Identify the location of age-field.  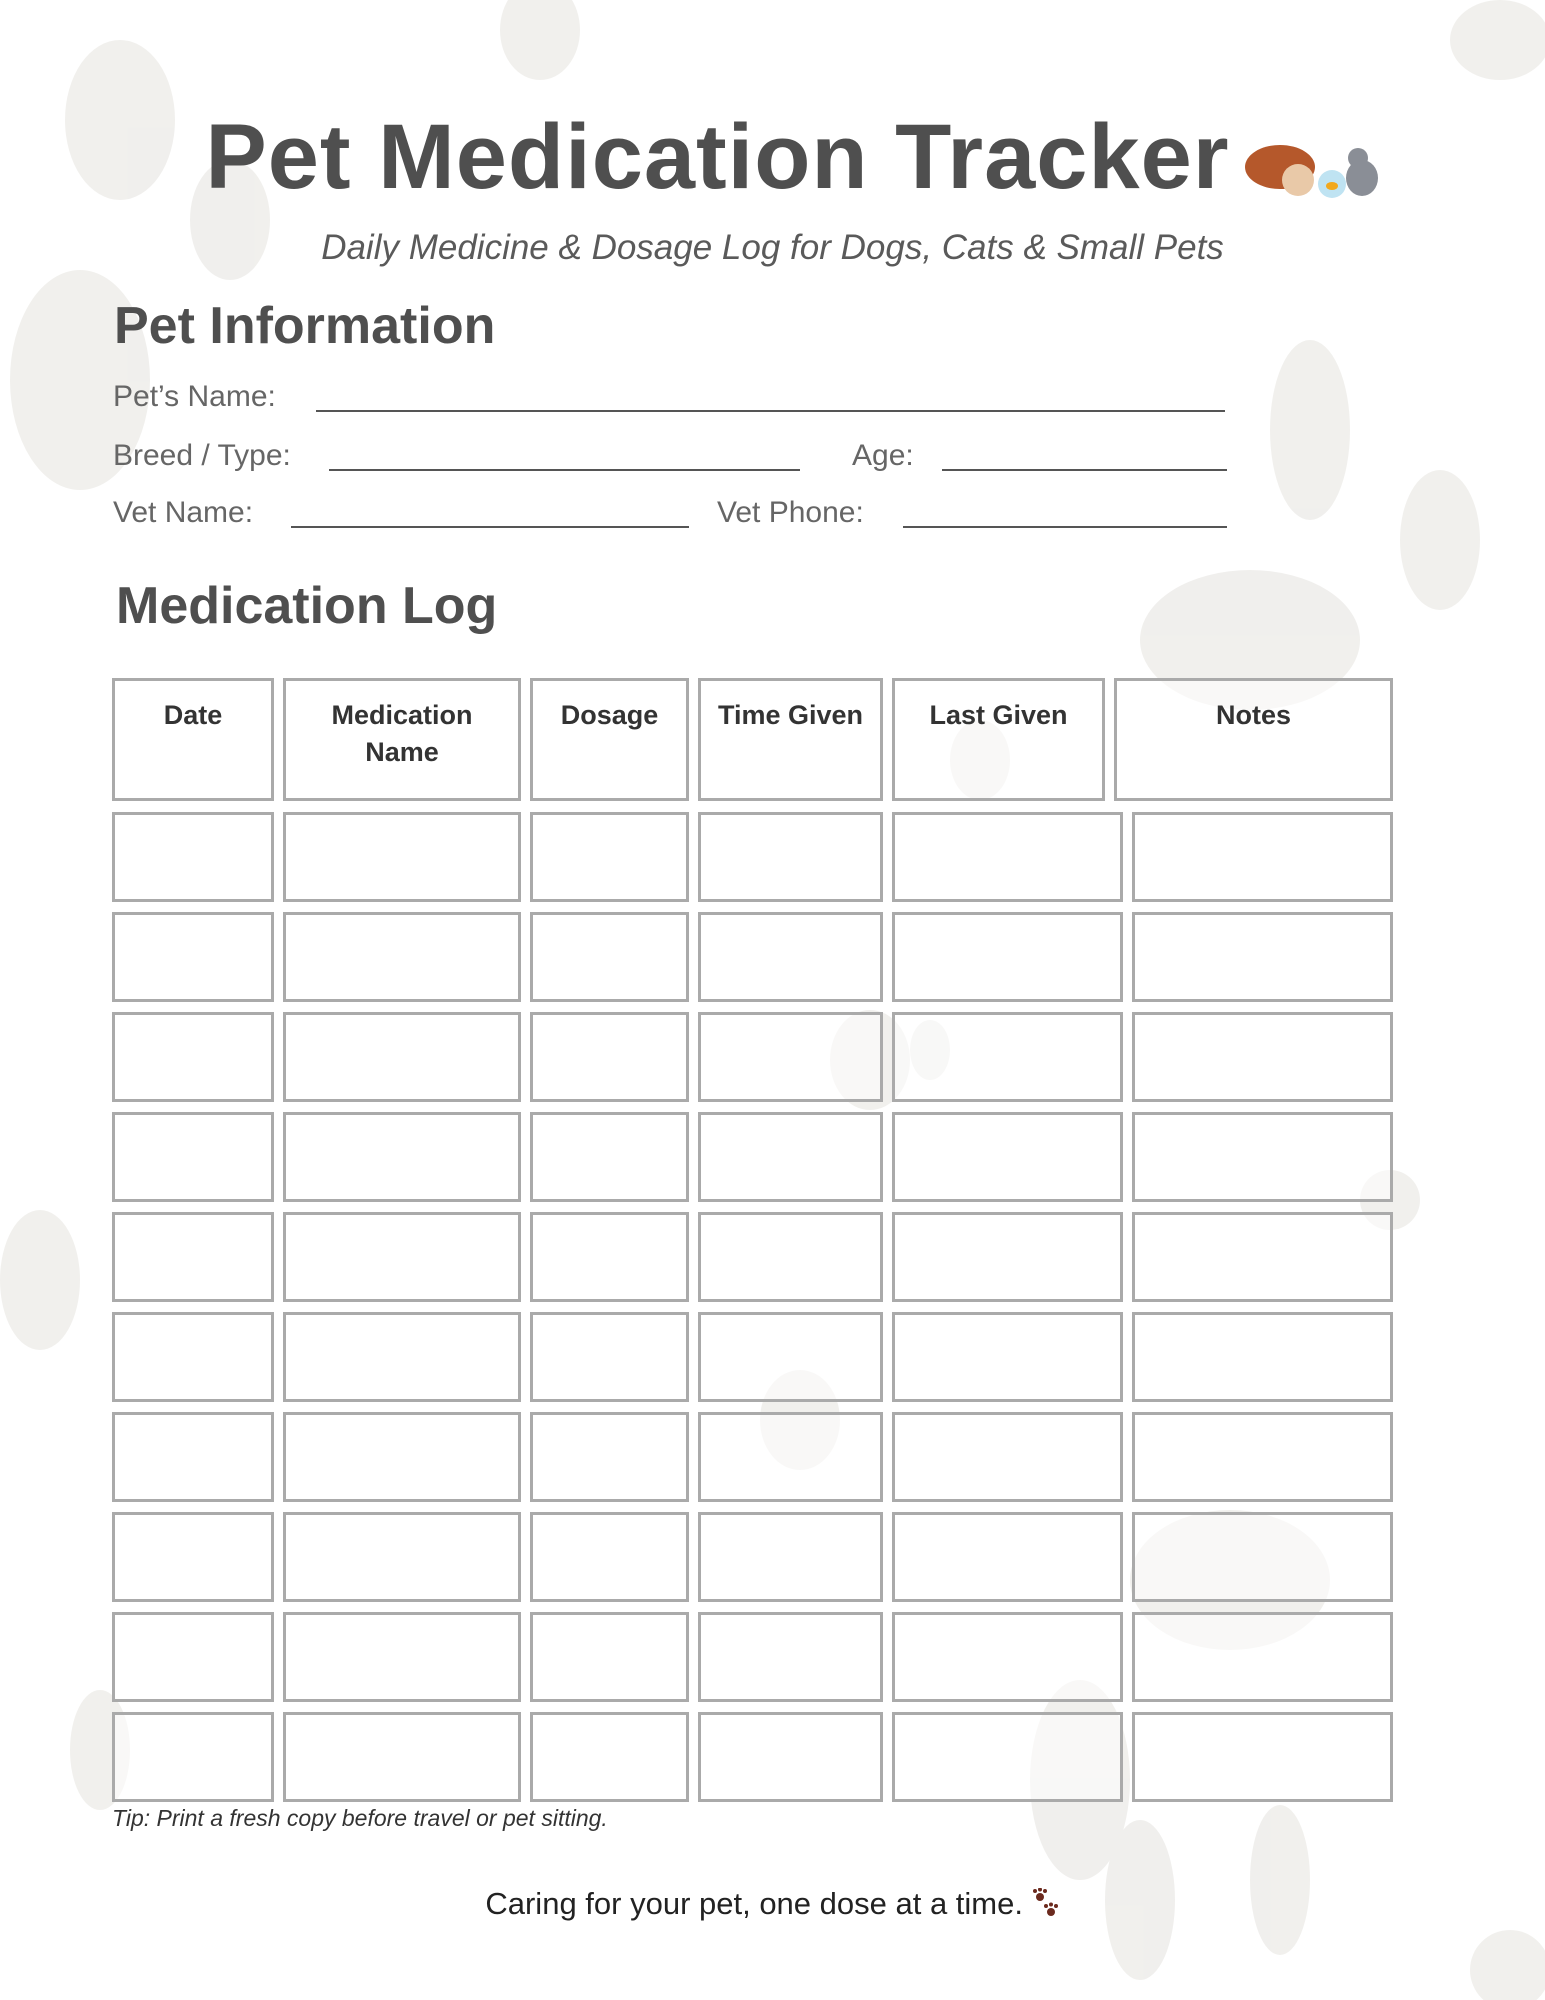
(1084, 470).